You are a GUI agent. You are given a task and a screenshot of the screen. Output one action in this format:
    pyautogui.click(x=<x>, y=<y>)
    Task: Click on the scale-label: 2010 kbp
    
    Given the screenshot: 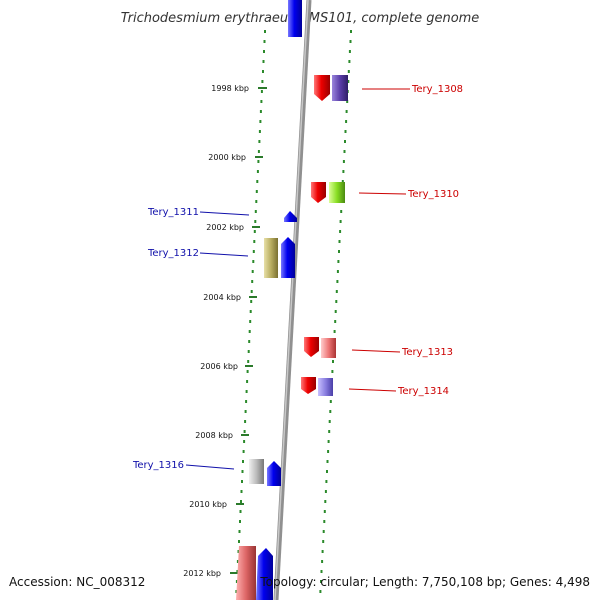 What is the action you would take?
    pyautogui.click(x=208, y=504)
    